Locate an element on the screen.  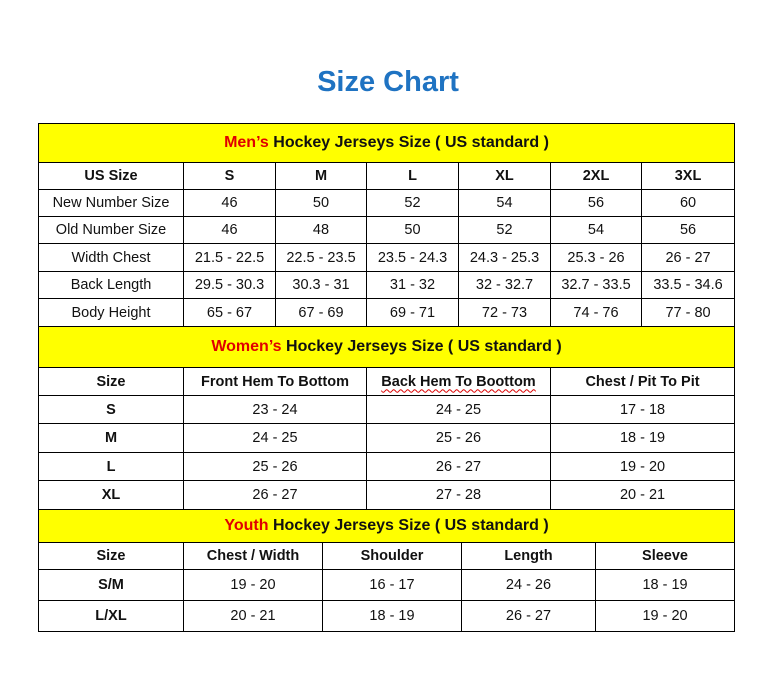
table-cell: 22.5 - 23.5 is located at coordinates (321, 257).